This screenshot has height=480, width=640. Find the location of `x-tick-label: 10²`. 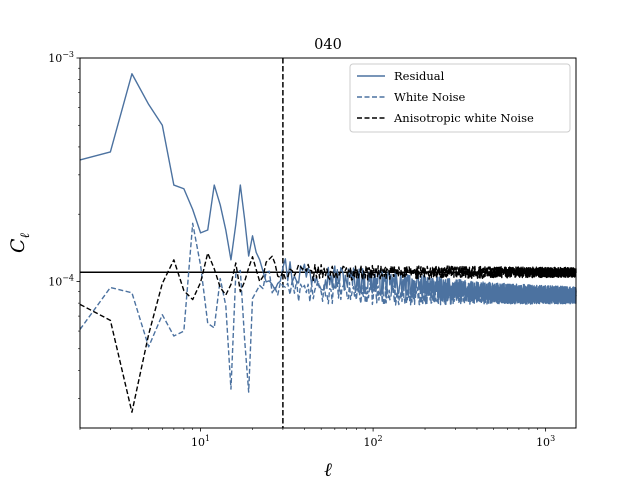

x-tick-label: 10² is located at coordinates (373, 441).